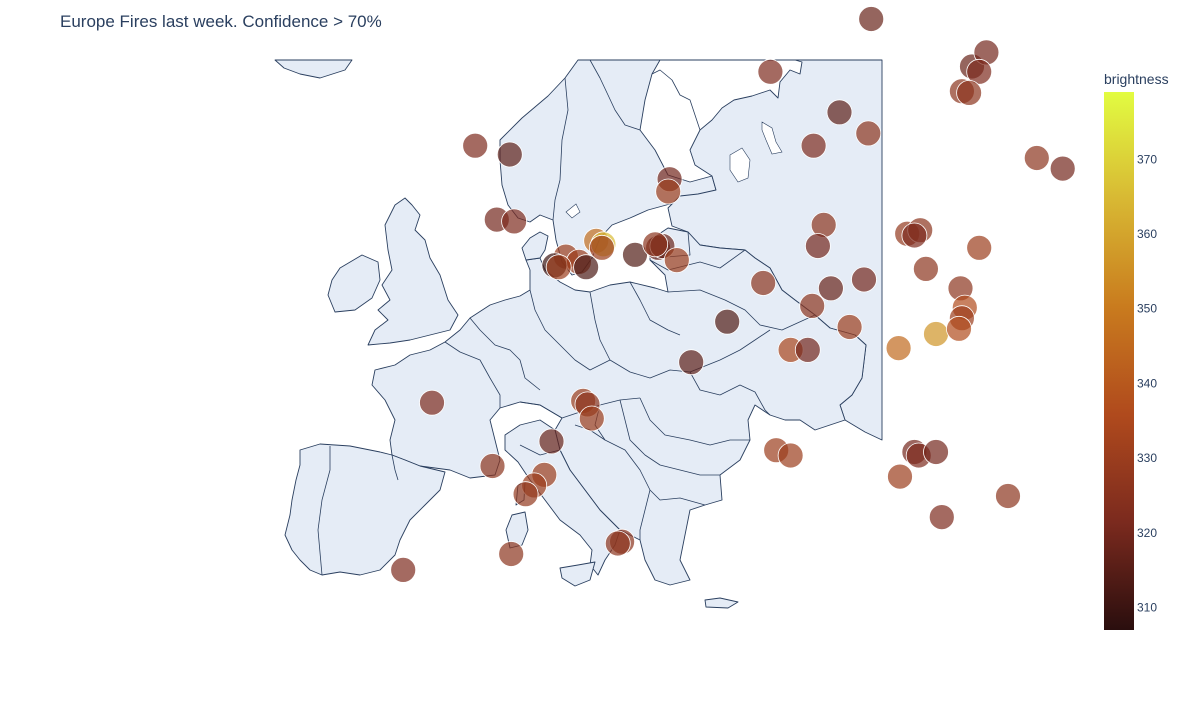  Describe the element at coordinates (221, 21) in the screenshot. I see `chart-title: Europe Fires last week. Confidence > 70%` at that location.